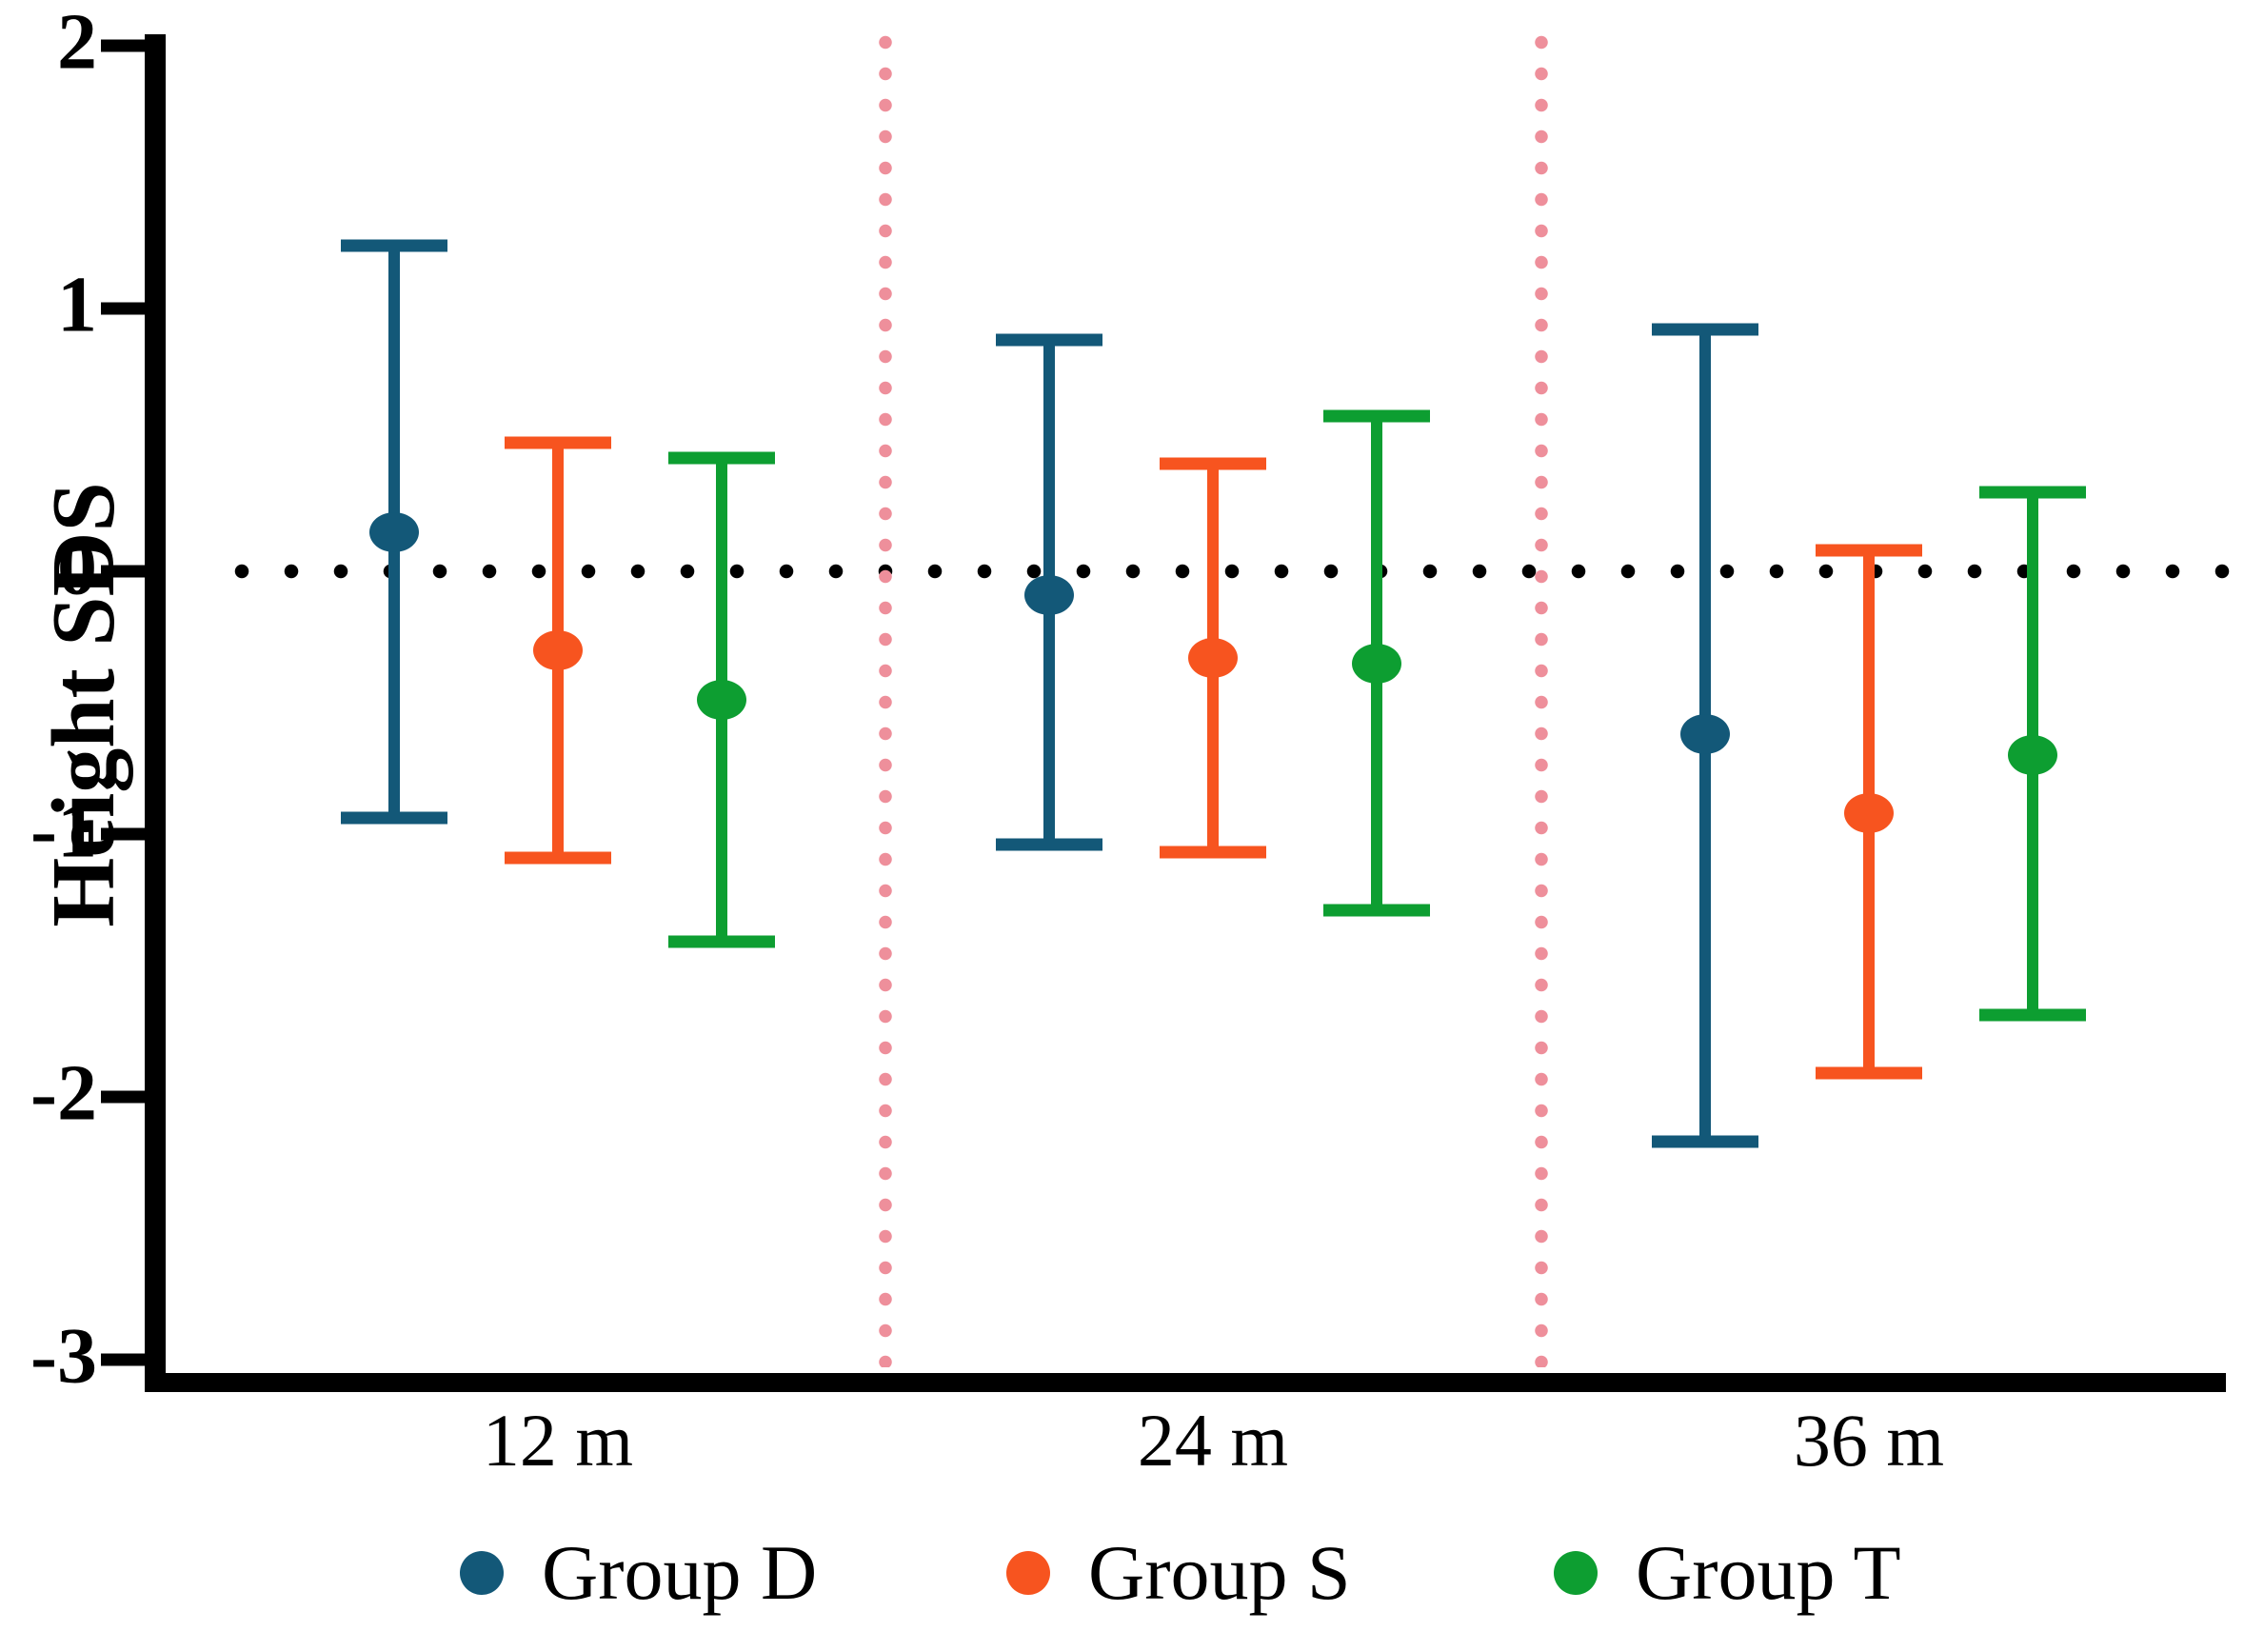 The image size is (2244, 1652). Describe the element at coordinates (680, 1573) in the screenshot. I see `legend-label: Group D` at that location.